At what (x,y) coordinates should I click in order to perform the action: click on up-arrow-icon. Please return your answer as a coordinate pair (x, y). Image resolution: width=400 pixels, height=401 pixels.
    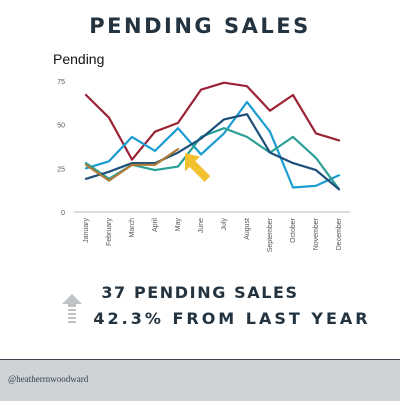
    Looking at the image, I should click on (72, 308).